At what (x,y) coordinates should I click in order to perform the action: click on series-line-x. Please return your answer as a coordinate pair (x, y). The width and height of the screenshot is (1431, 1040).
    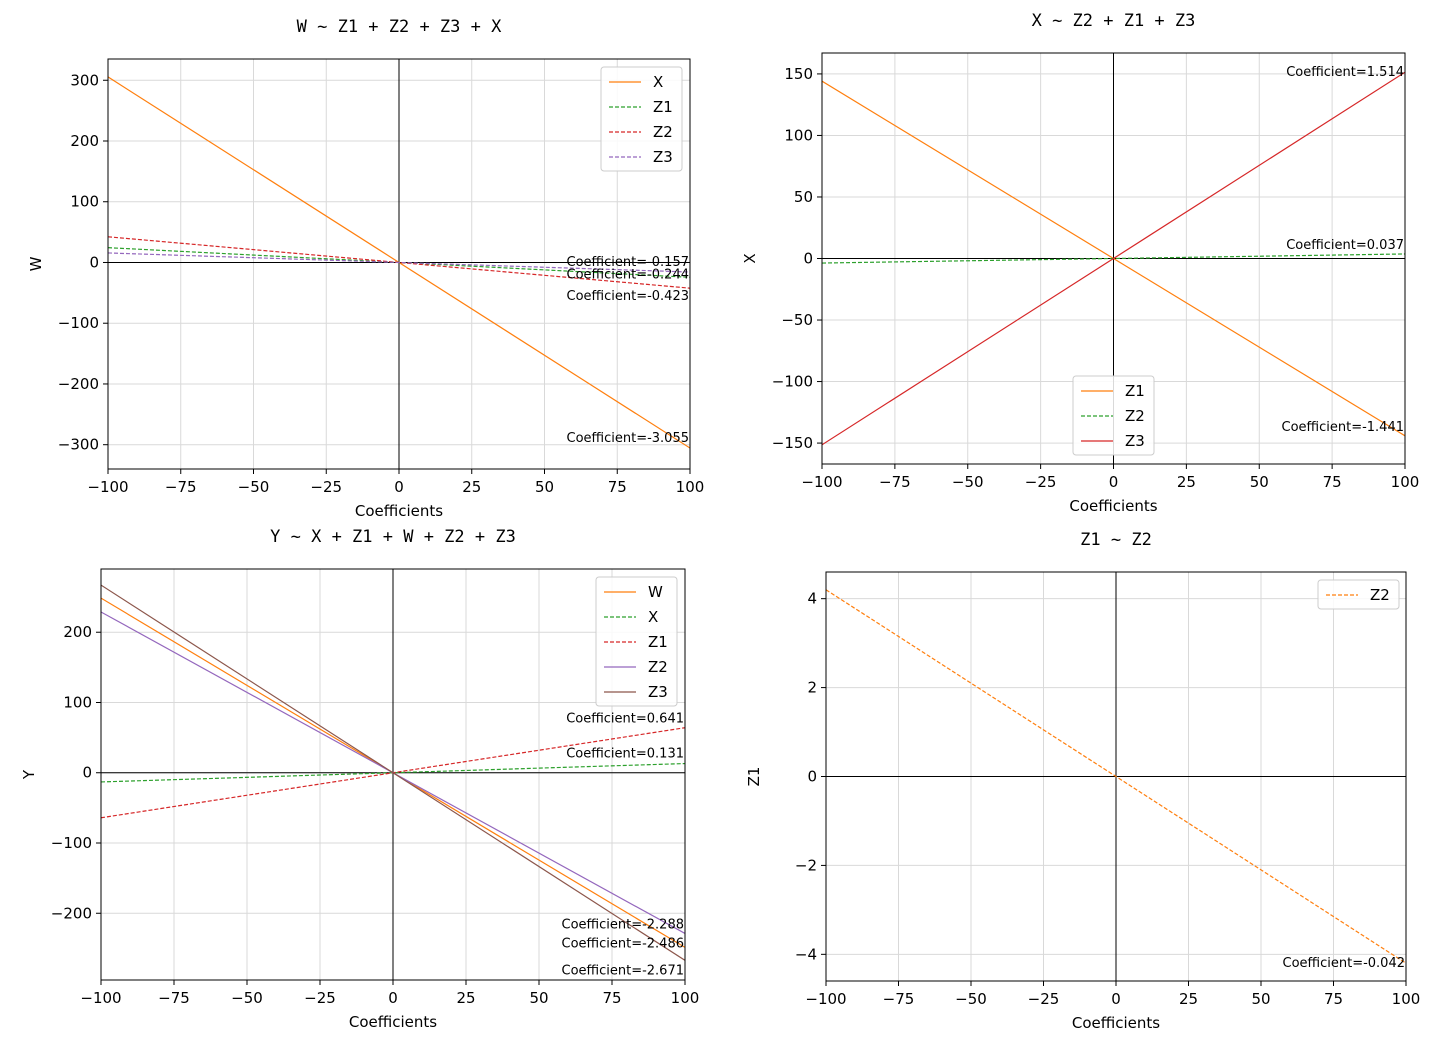
    Looking at the image, I should click on (393, 772).